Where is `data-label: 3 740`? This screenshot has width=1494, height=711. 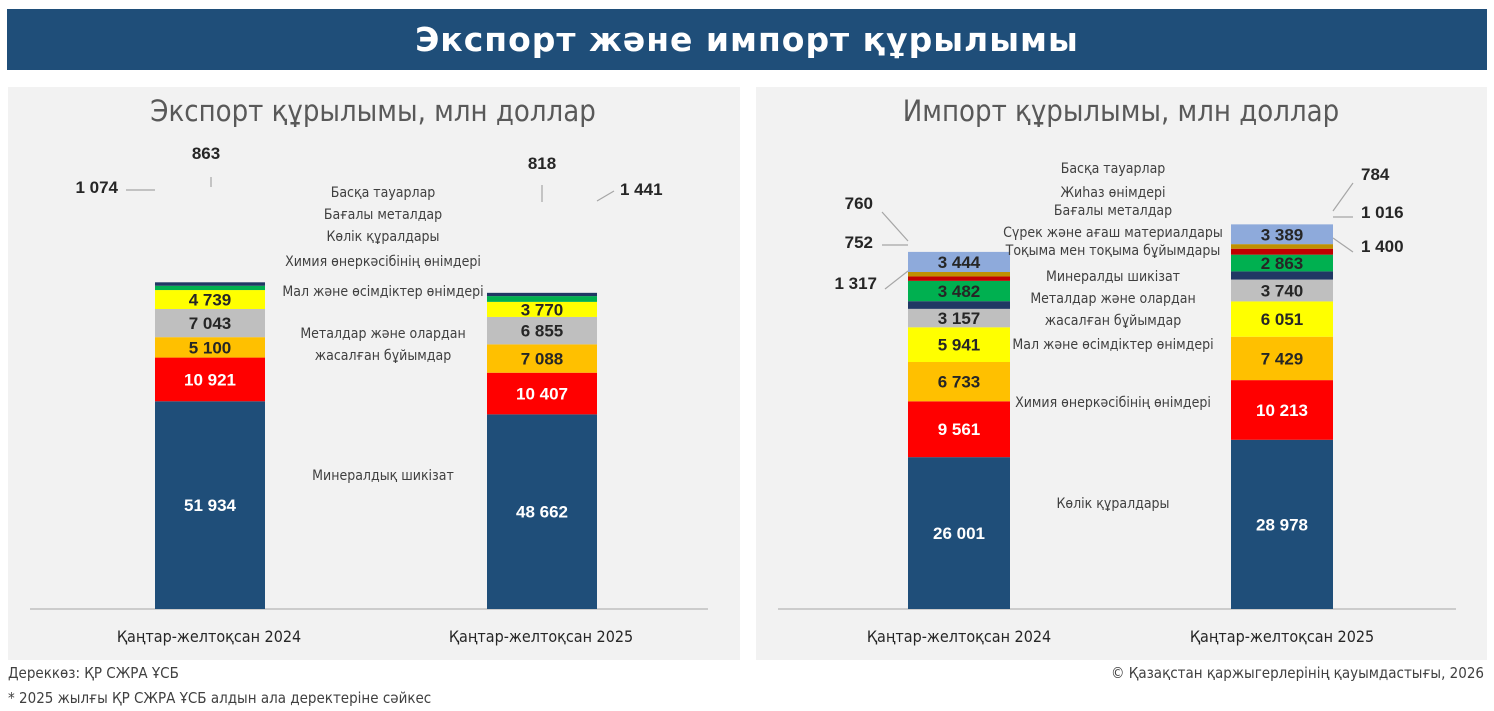
data-label: 3 740 is located at coordinates (1282, 290).